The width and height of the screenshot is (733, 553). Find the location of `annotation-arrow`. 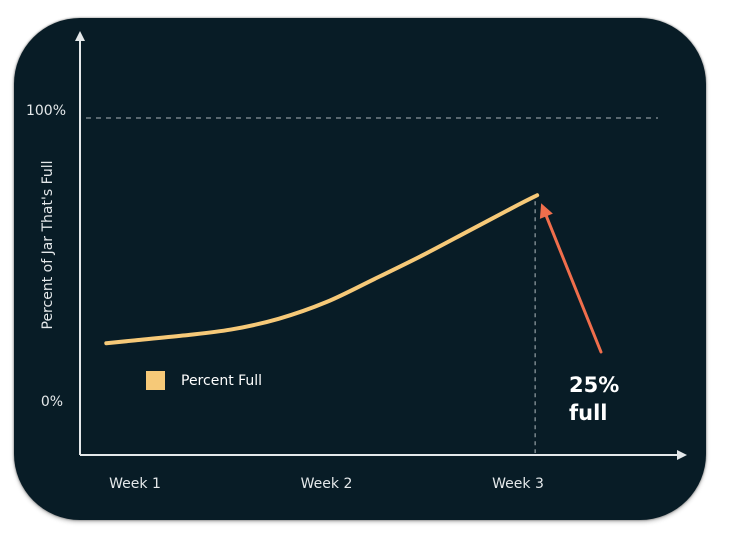

annotation-arrow is located at coordinates (573, 284).